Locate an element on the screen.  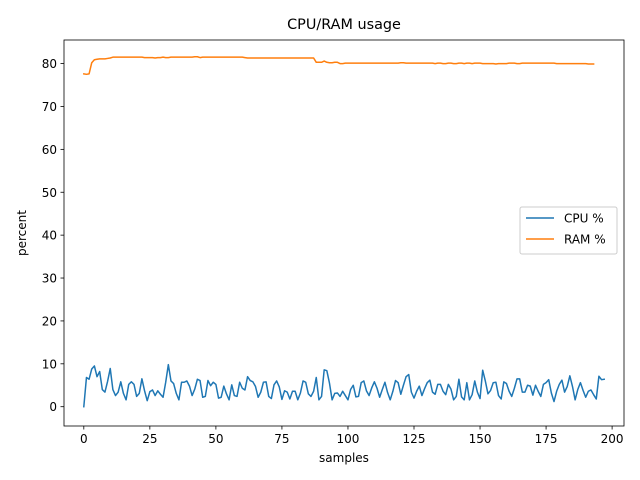
y-tick-label: 20 is located at coordinates (49, 321).